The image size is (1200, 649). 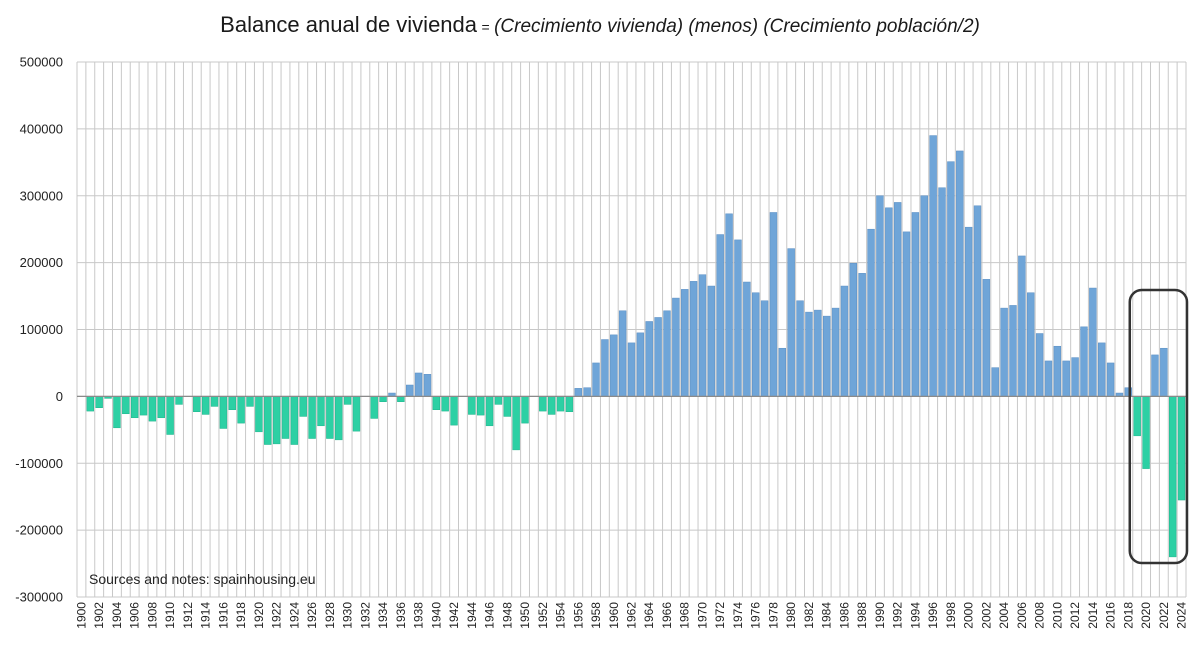 I want to click on y-tick-label: -100000, so click(x=39, y=463).